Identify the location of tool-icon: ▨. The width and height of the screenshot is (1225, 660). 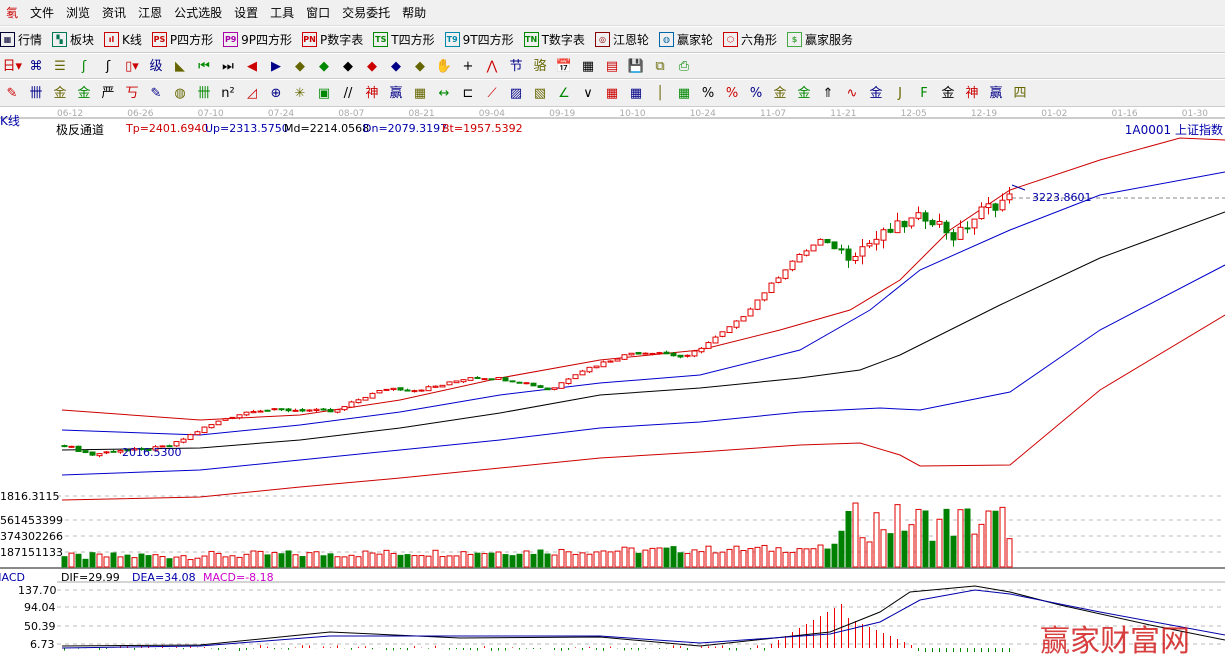
(516, 93).